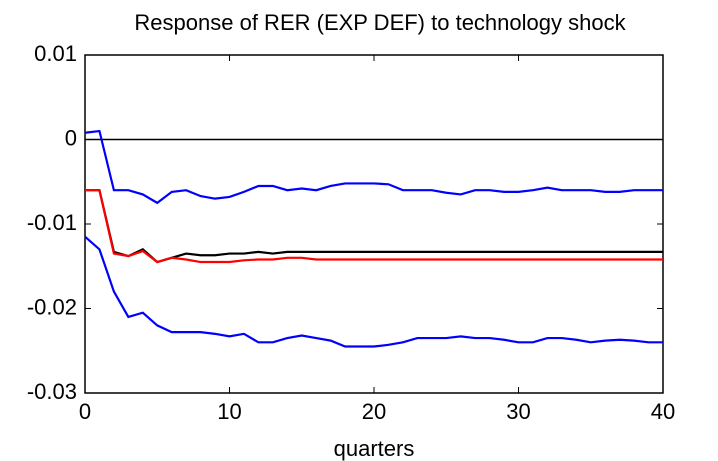 Image resolution: width=718 pixels, height=461 pixels. What do you see at coordinates (663, 411) in the screenshot?
I see `x-tick-label: 40` at bounding box center [663, 411].